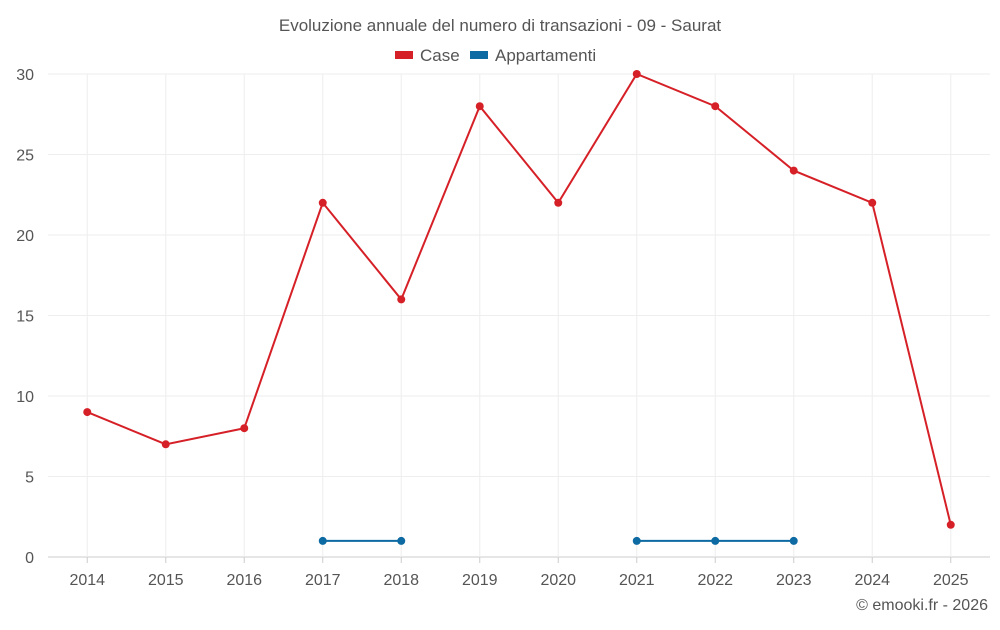 The height and width of the screenshot is (630, 1000). I want to click on x-tick-label: 2018, so click(401, 580).